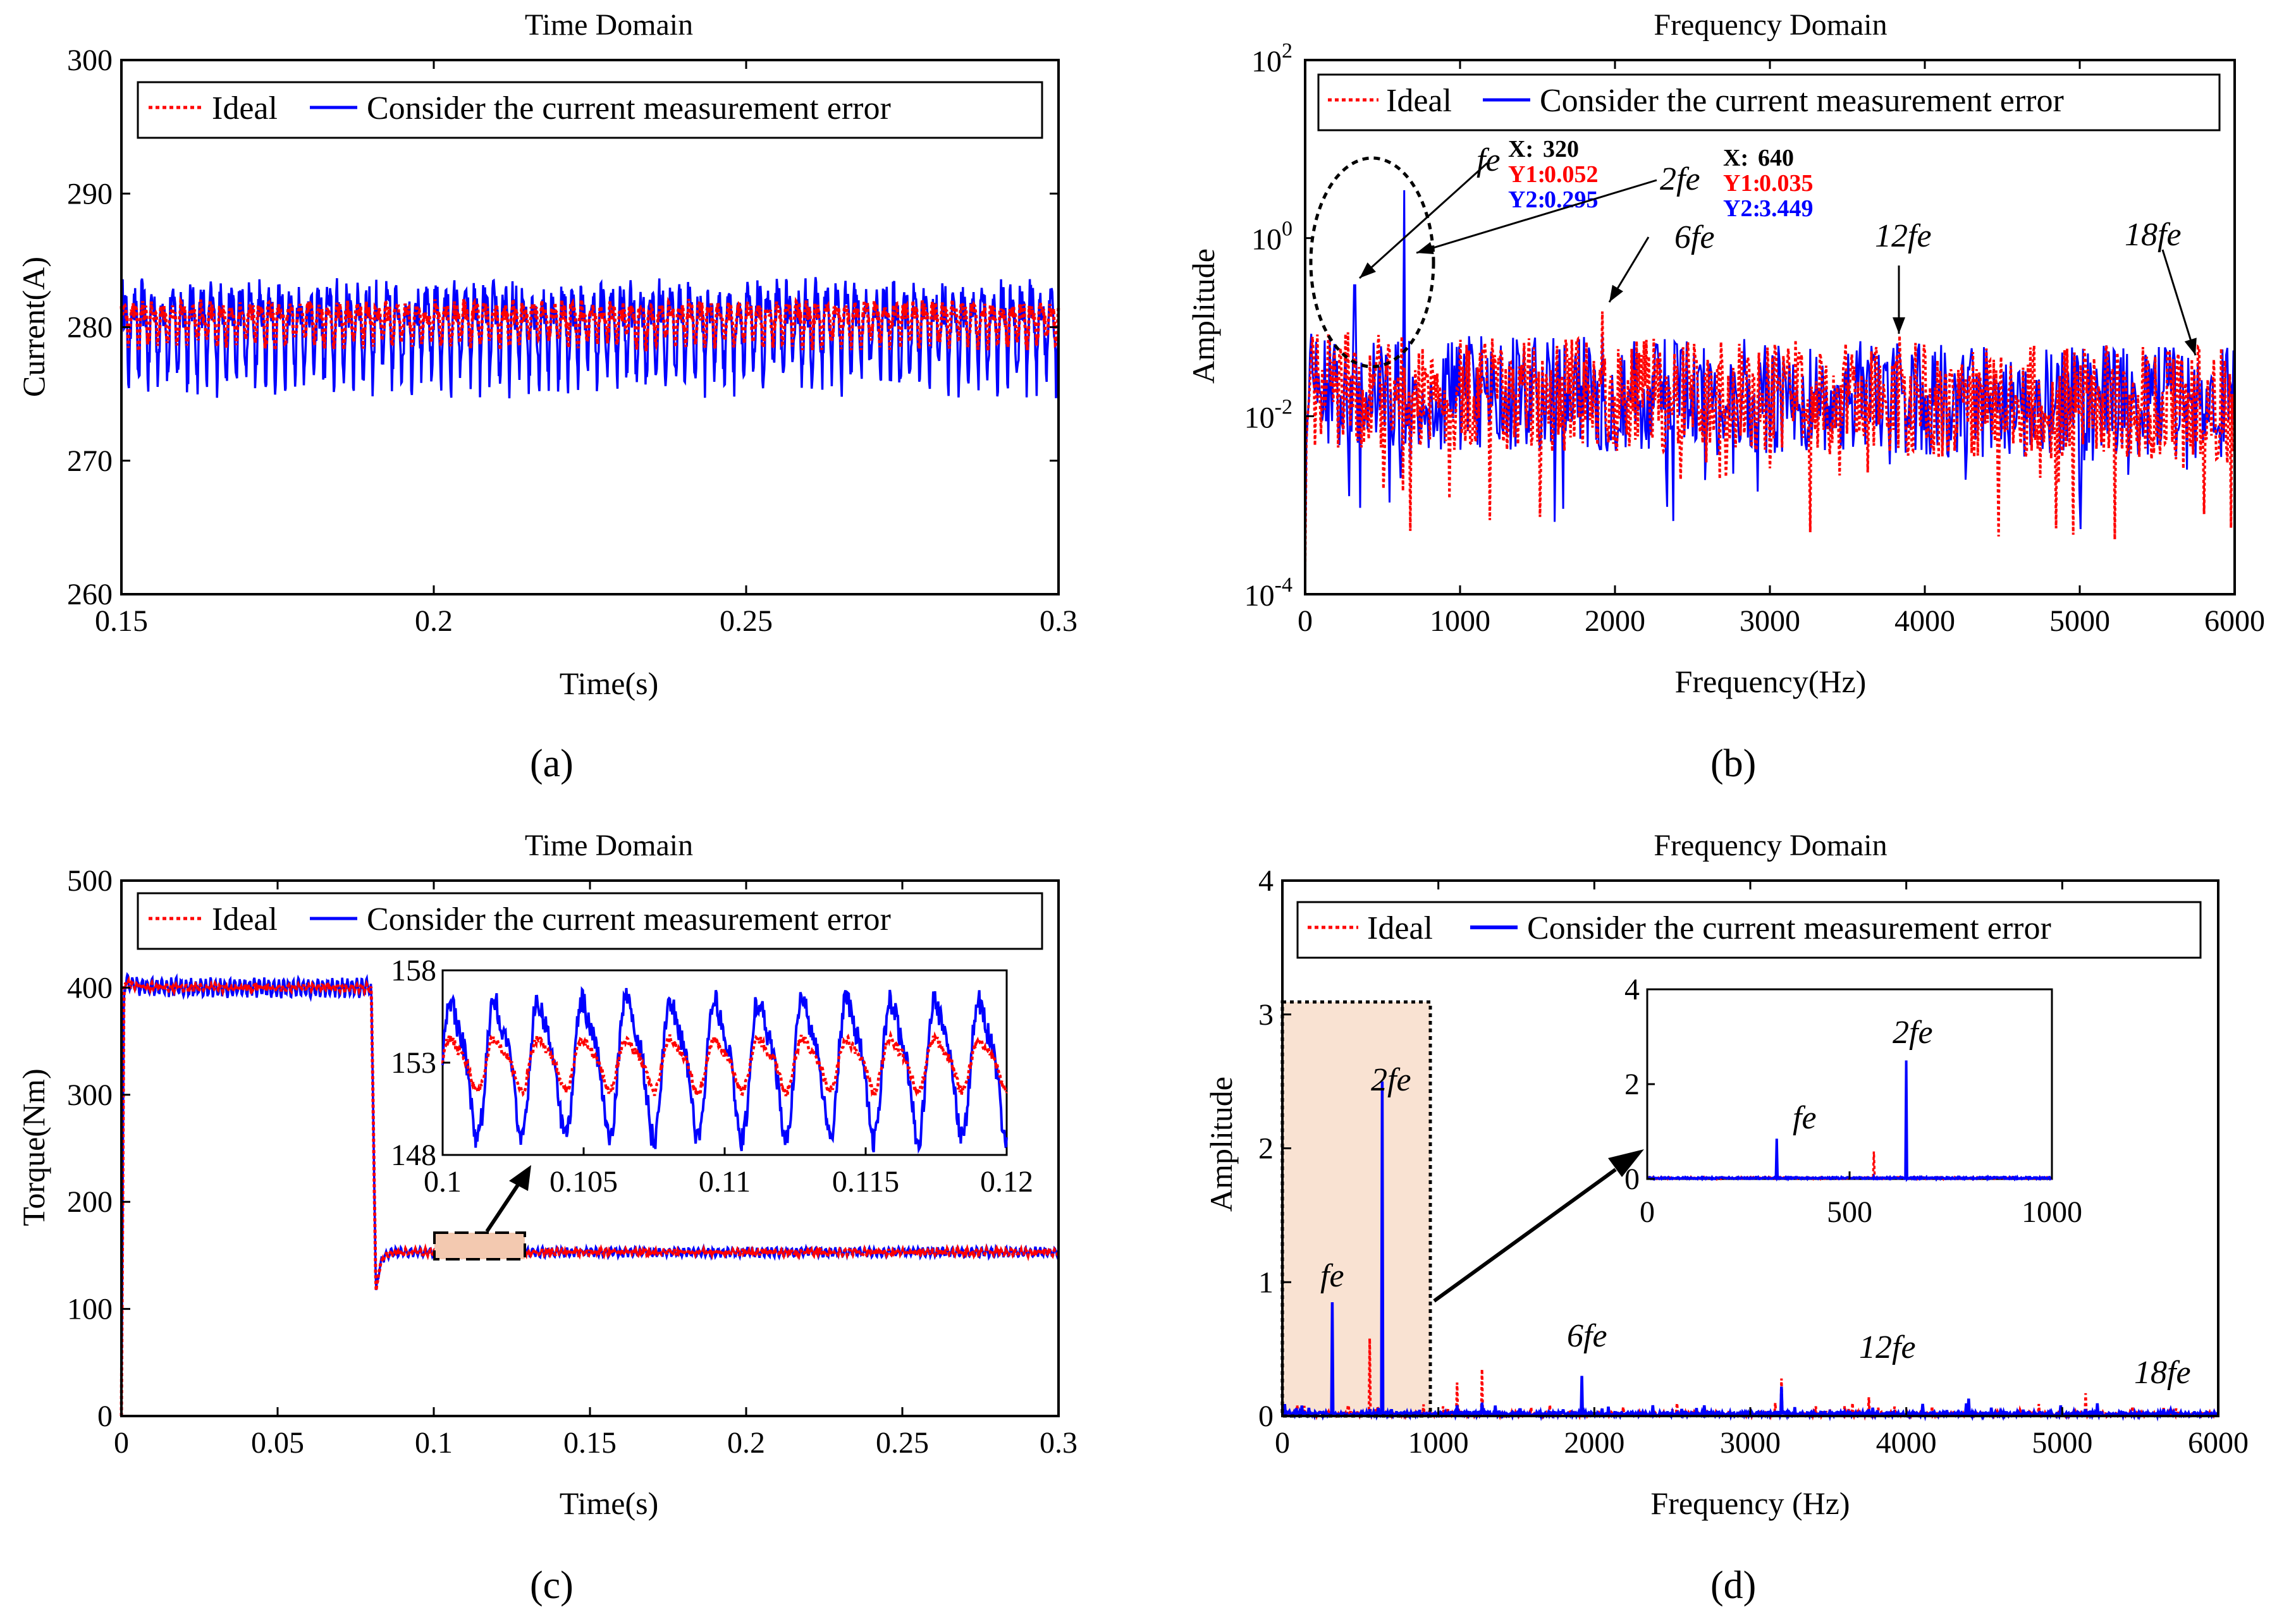 This screenshot has height=1624, width=2296. Describe the element at coordinates (1632, 1084) in the screenshot. I see `inset-ytick-label: 2` at that location.